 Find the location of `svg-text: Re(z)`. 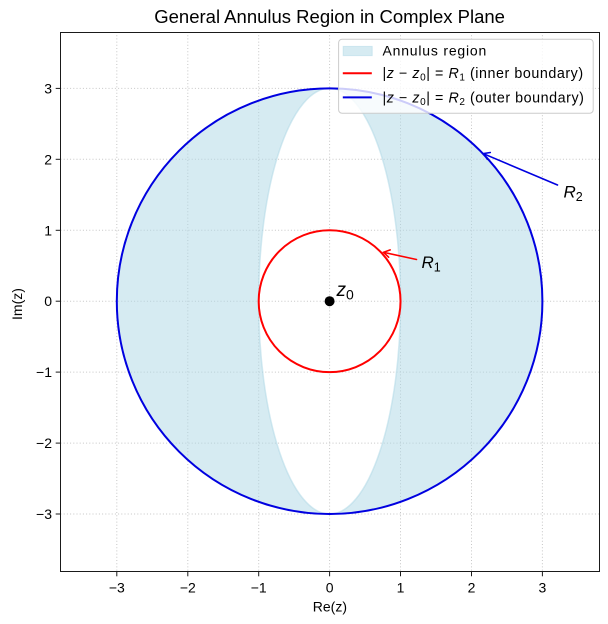

svg-text: Re(z) is located at coordinates (330, 607).